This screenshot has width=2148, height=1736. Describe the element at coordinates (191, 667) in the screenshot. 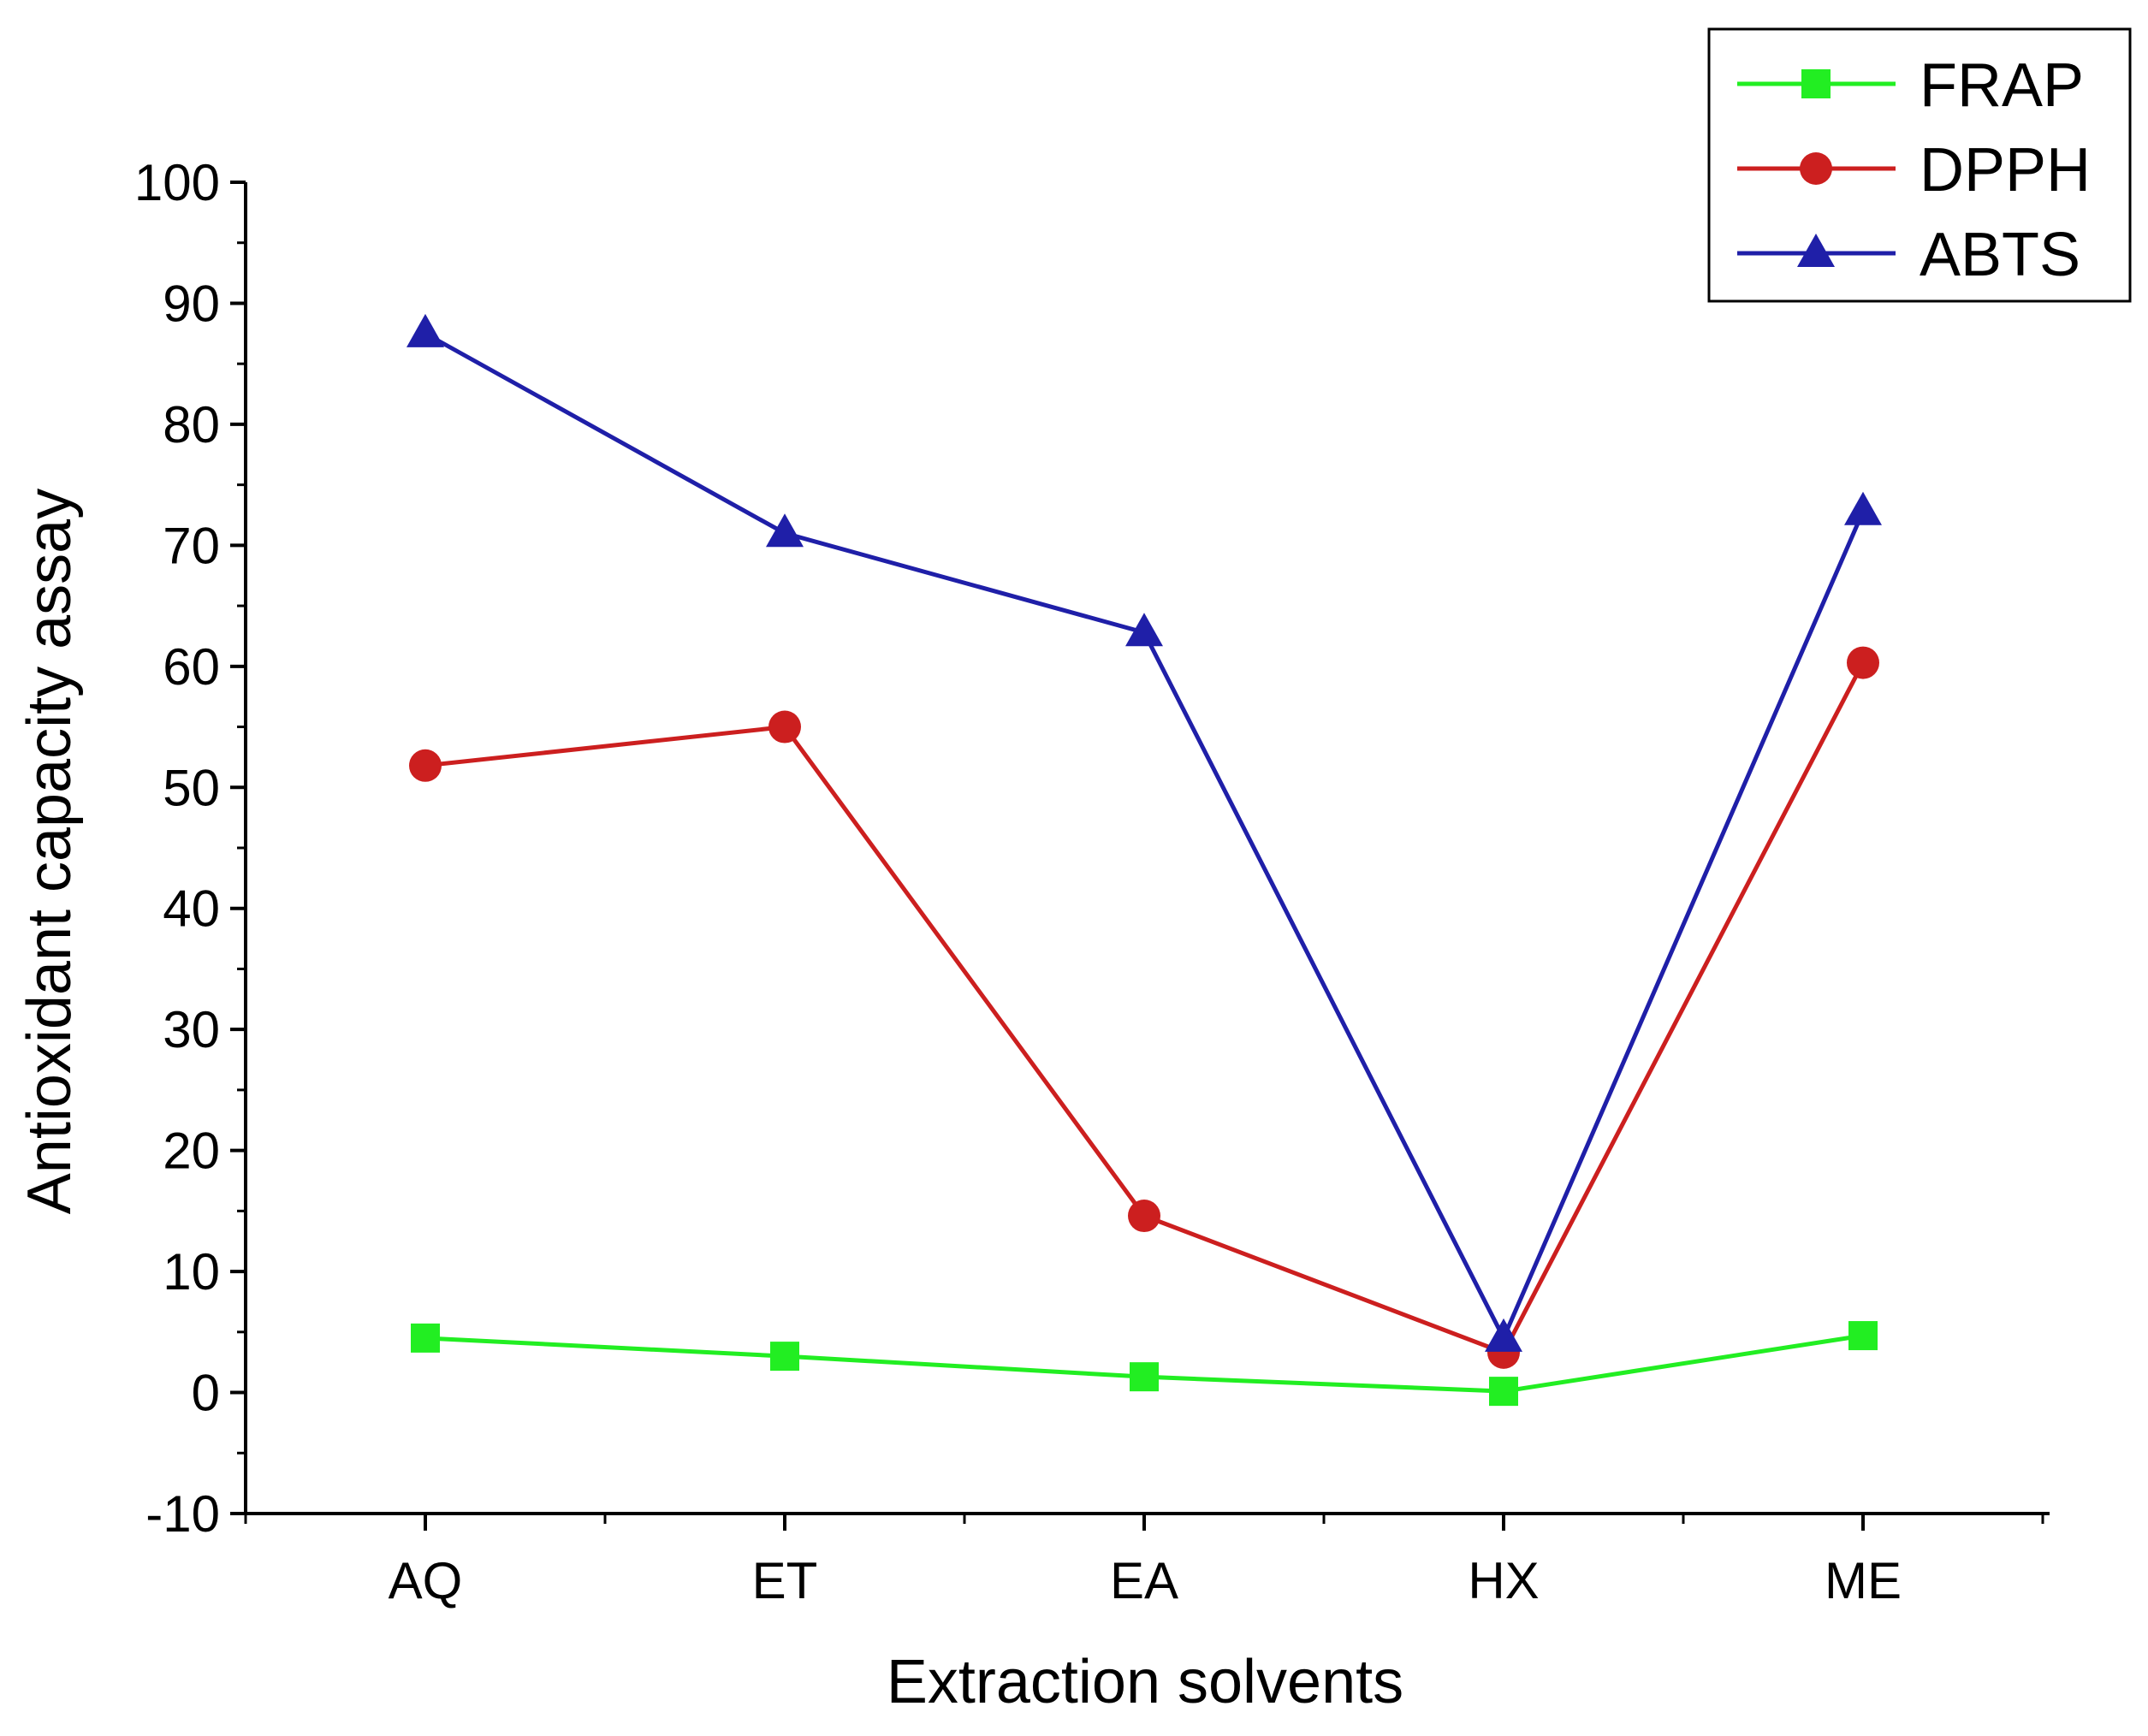

I see `y-tick-label: 60` at that location.